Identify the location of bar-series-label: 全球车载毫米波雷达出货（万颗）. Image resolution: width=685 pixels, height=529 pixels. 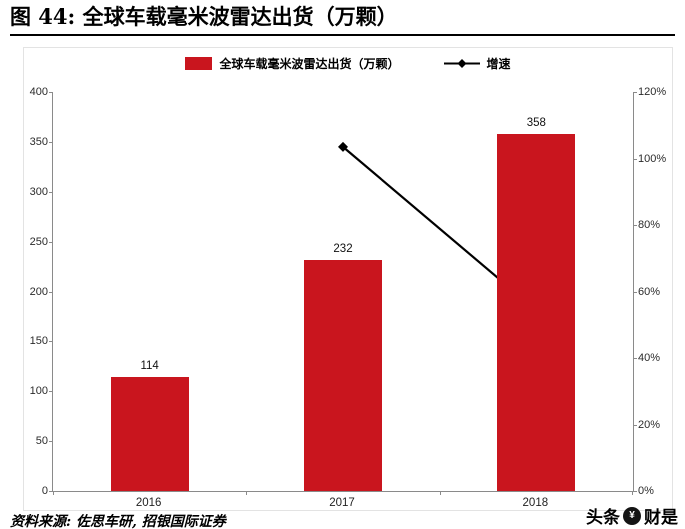
(309, 64).